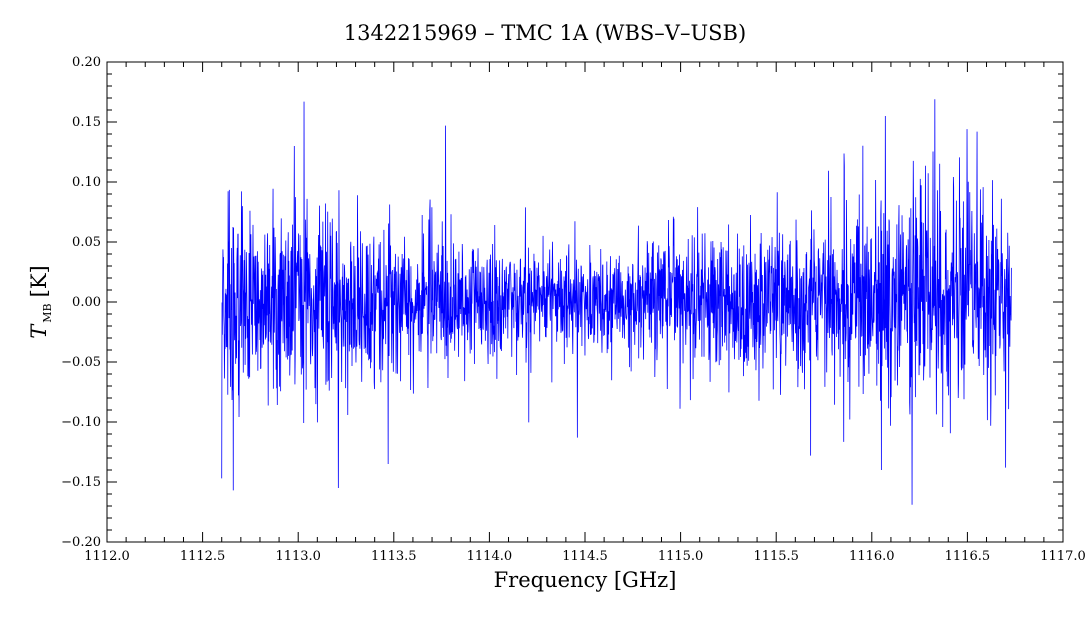 This screenshot has width=1090, height=623. What do you see at coordinates (39, 331) in the screenshot?
I see `y-axis-label-symbol: T` at bounding box center [39, 331].